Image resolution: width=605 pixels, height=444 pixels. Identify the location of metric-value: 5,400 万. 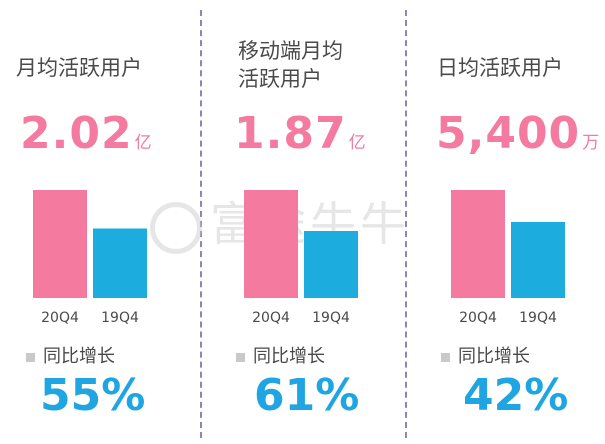
(517, 133).